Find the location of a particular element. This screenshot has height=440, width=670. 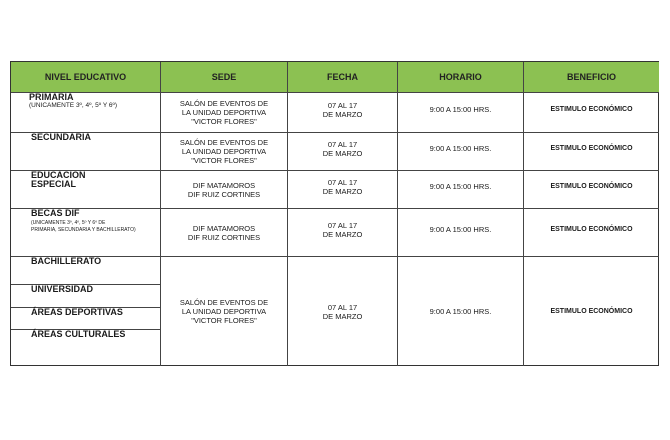

nivel-cell: PRIMARIA (UNICAMENTE 3º, 4º, 5º Y 6º) is located at coordinates (86, 113).